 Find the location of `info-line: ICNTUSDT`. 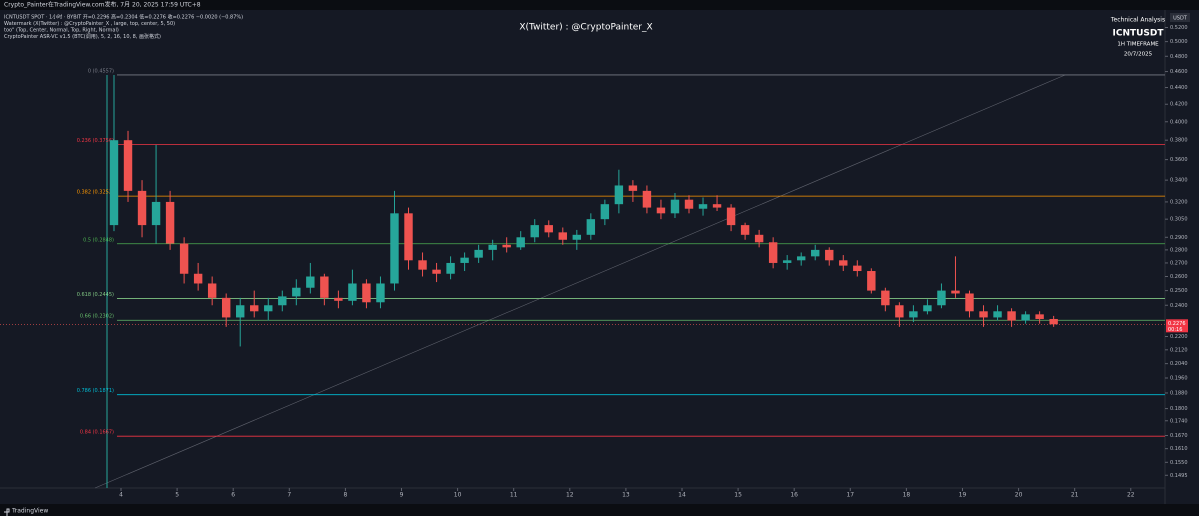

info-line: ICNTUSDT is located at coordinates (1138, 34).